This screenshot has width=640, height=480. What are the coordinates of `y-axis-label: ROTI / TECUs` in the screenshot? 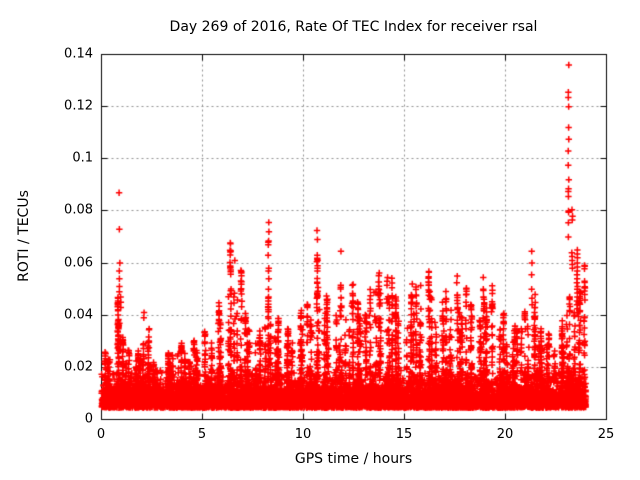 It's located at (24, 236).